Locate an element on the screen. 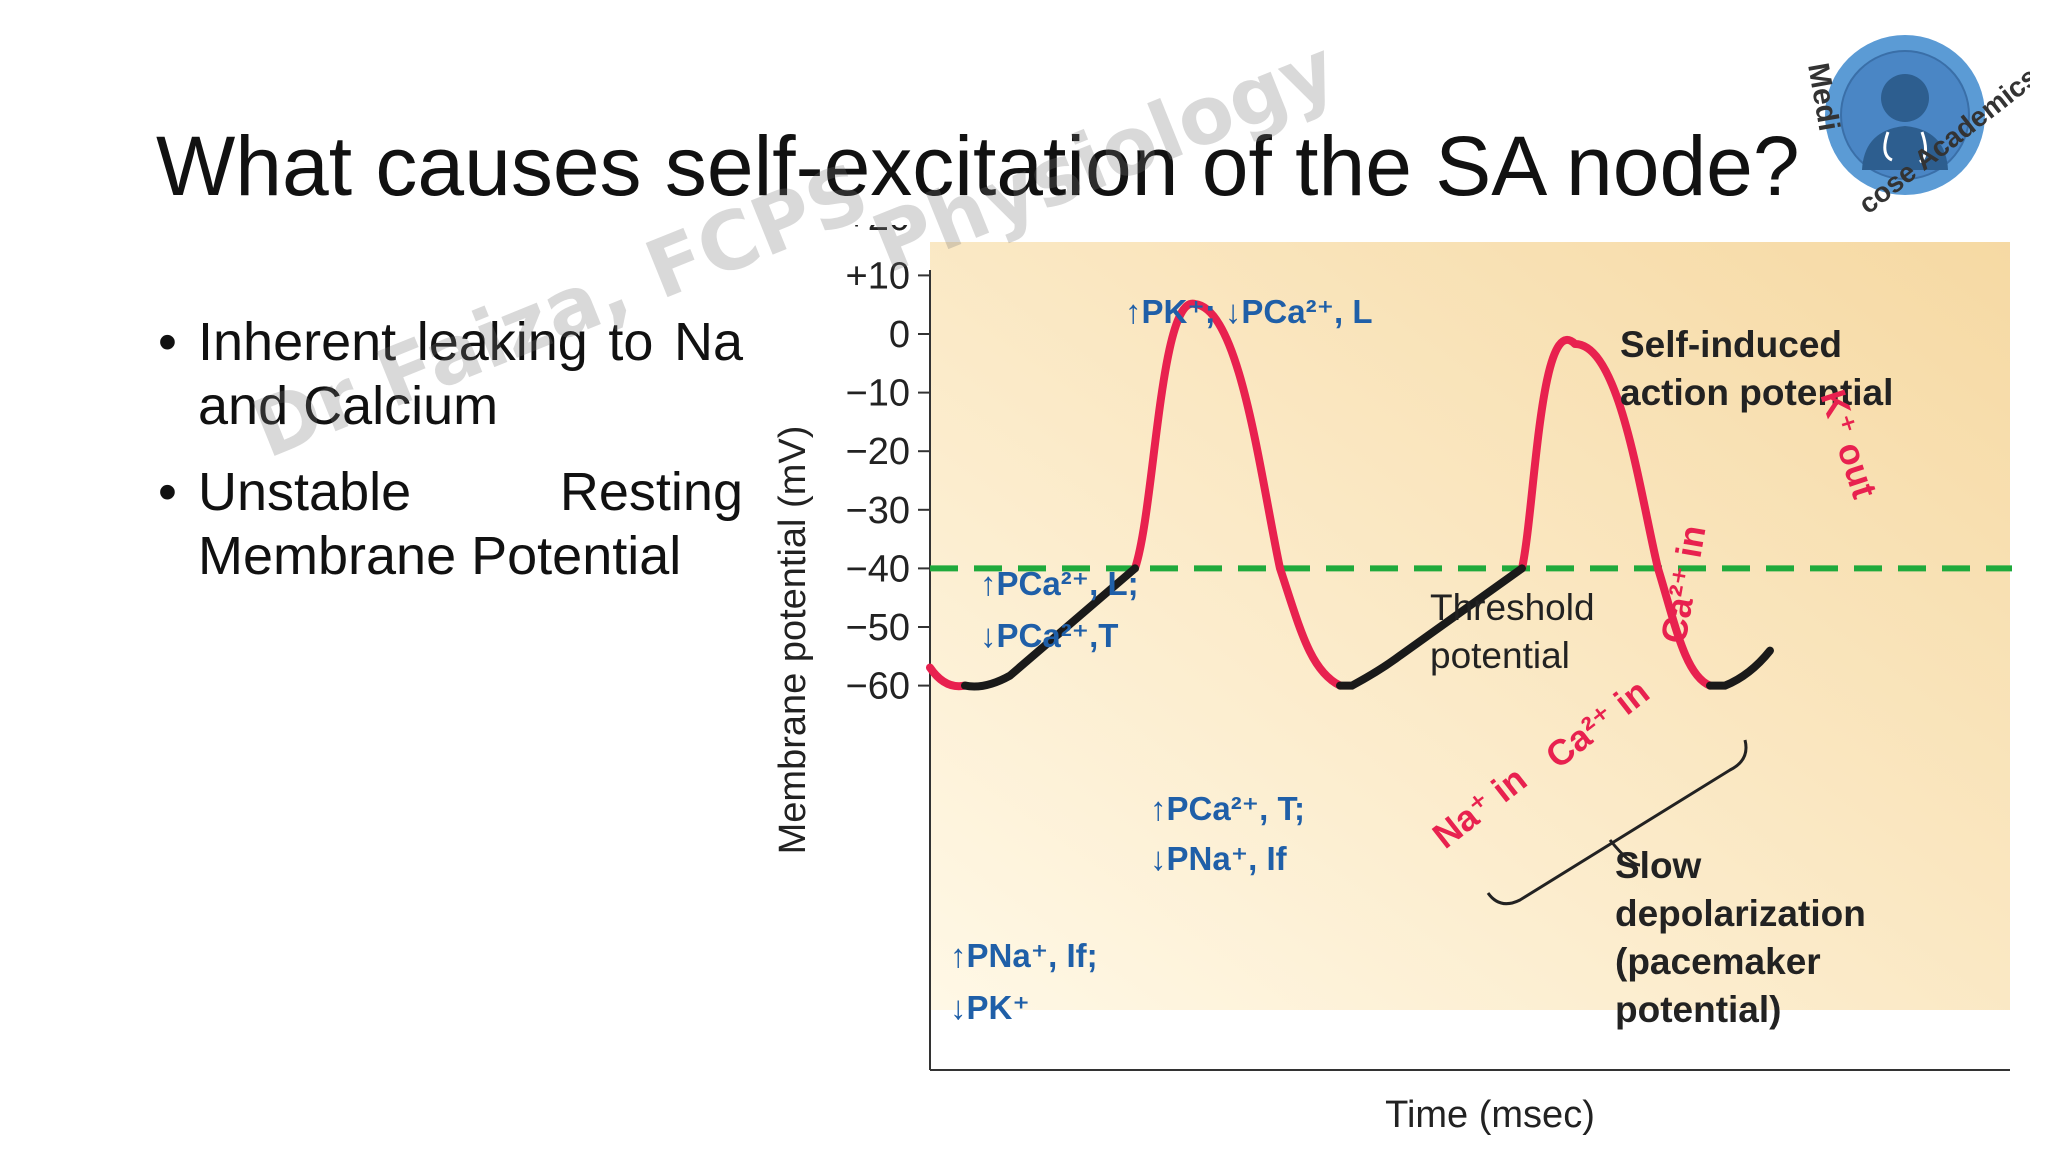 The width and height of the screenshot is (2048, 1155). threshold-line1: Threshold is located at coordinates (1512, 607).